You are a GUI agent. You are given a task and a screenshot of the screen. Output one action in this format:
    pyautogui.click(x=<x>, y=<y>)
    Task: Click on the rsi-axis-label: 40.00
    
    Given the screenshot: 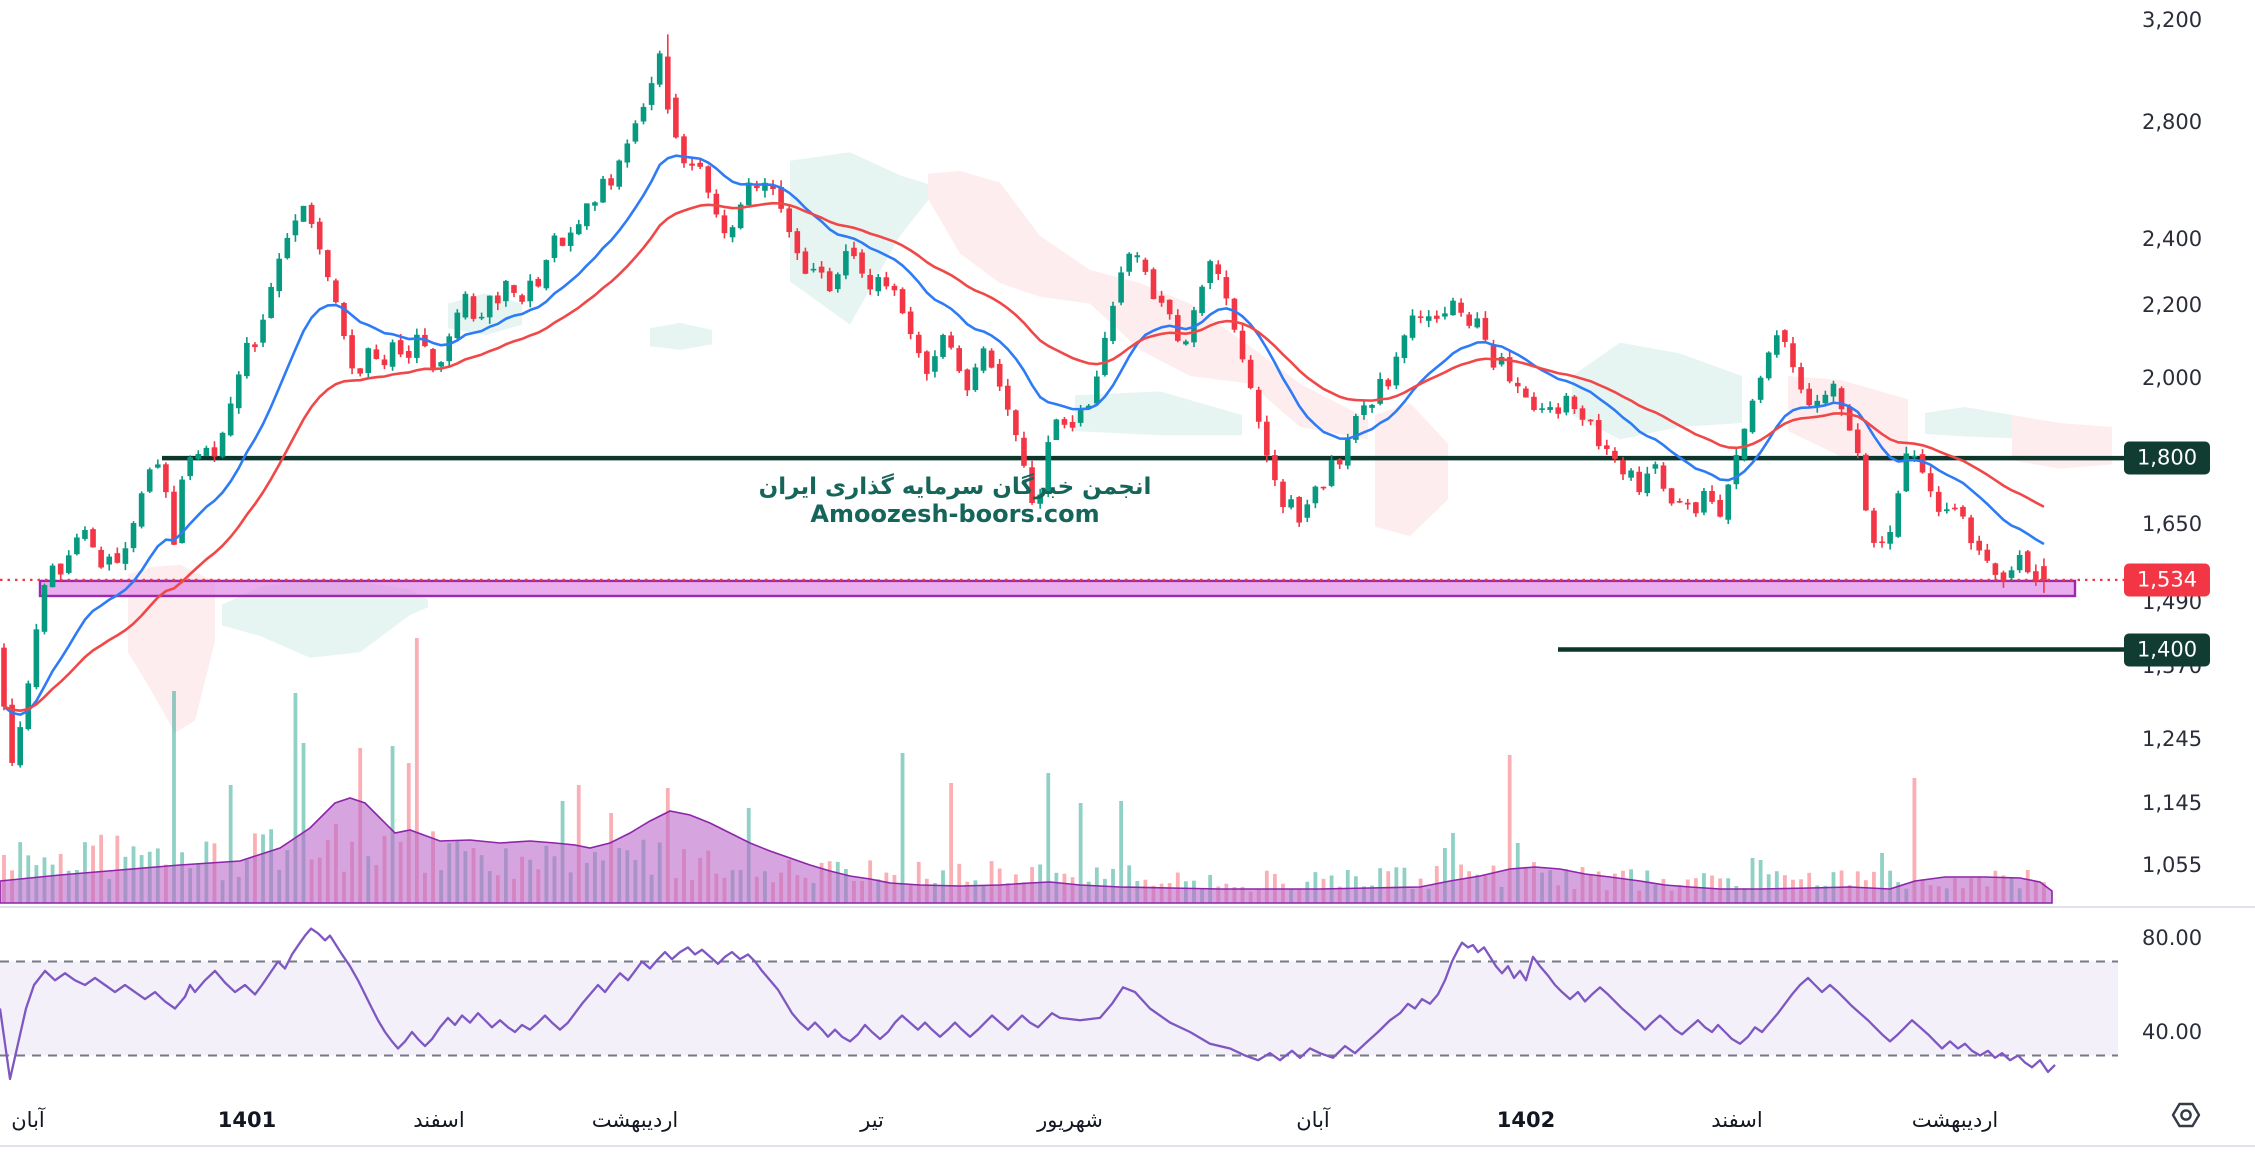 What is the action you would take?
    pyautogui.click(x=2172, y=1032)
    